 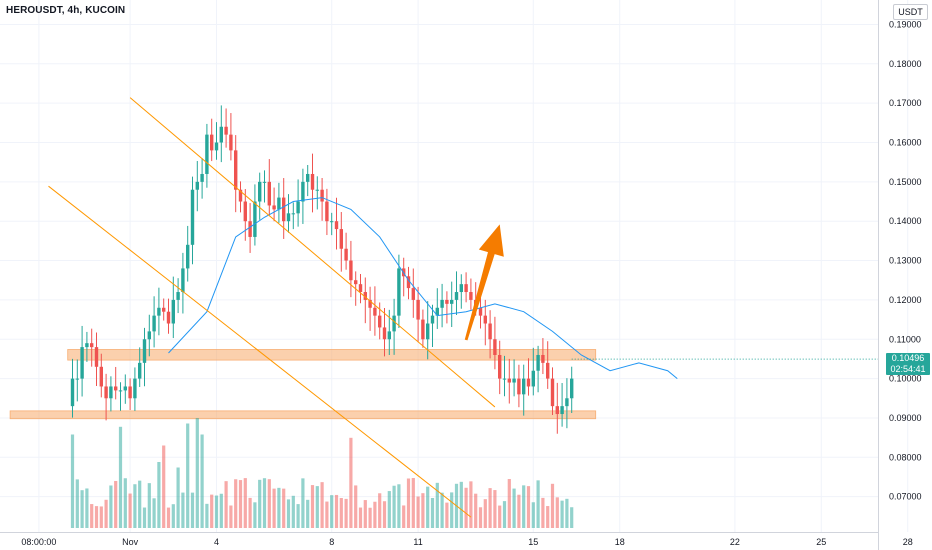 I want to click on x-tick-label: 25, so click(x=821, y=542).